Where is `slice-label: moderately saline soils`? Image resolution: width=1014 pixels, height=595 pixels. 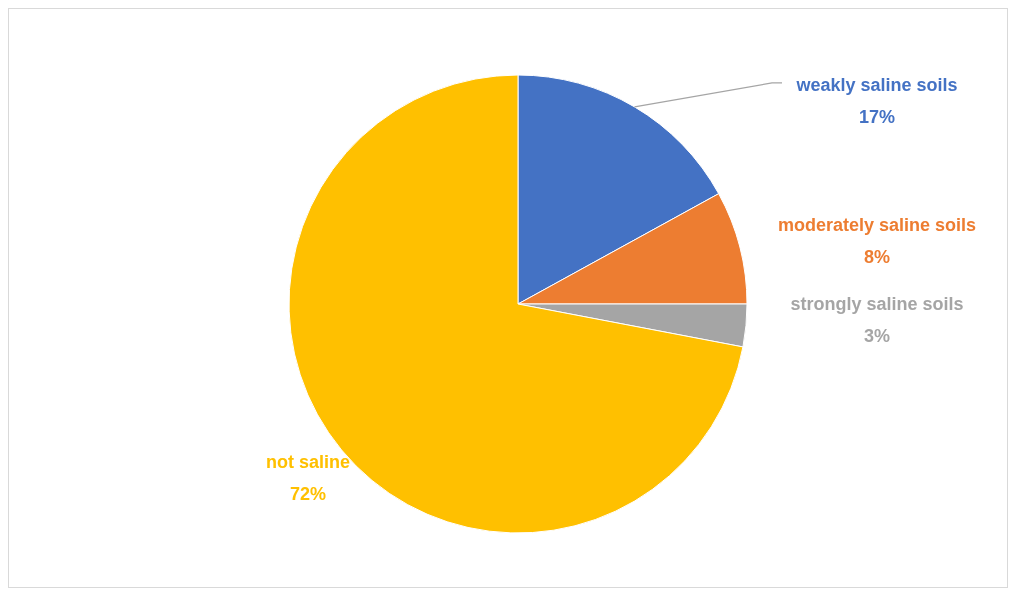 slice-label: moderately saline soils is located at coordinates (877, 225).